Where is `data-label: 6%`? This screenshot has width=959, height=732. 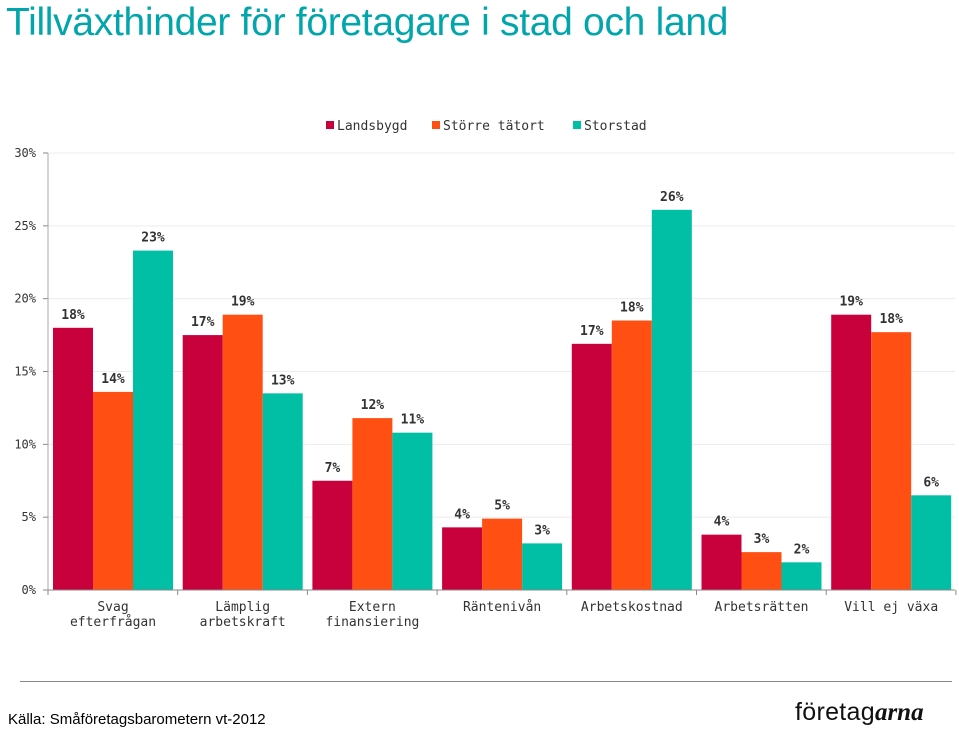
data-label: 6% is located at coordinates (931, 482).